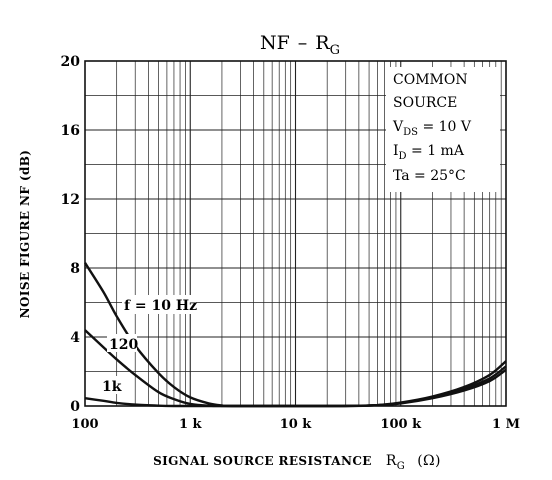 This screenshot has width=552, height=480. What do you see at coordinates (71, 62) in the screenshot?
I see `y-tick-label: 20` at bounding box center [71, 62].